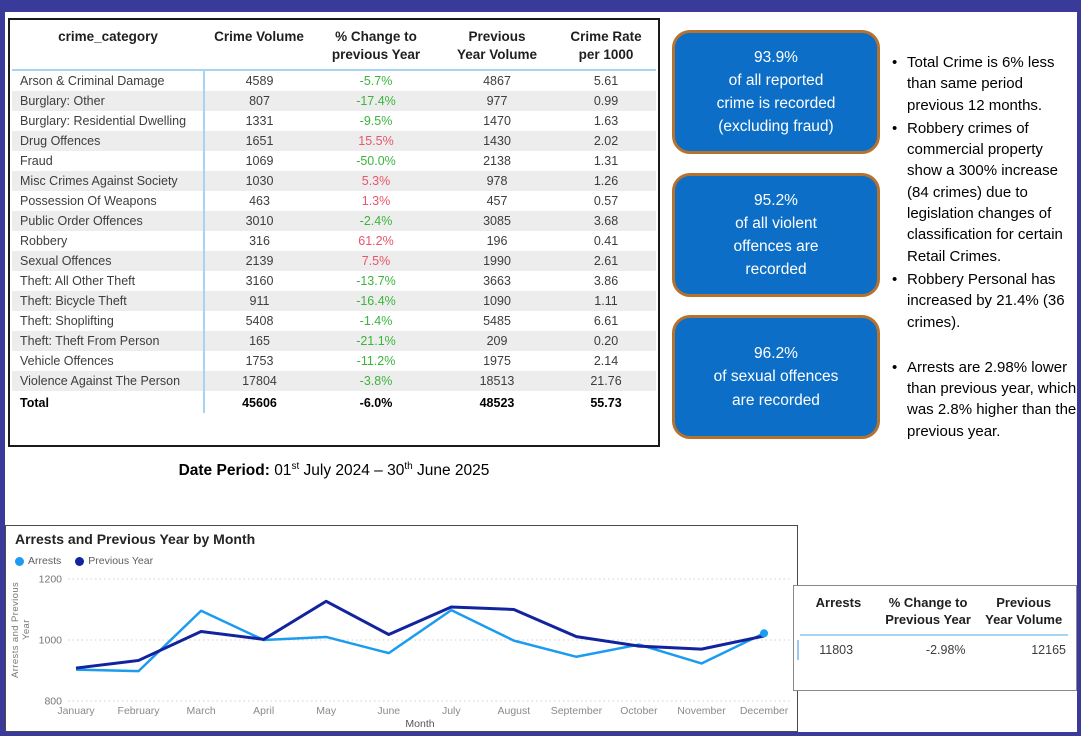 Image resolution: width=1081 pixels, height=736 pixels. What do you see at coordinates (639, 711) in the screenshot?
I see `x-tick-october: October` at bounding box center [639, 711].